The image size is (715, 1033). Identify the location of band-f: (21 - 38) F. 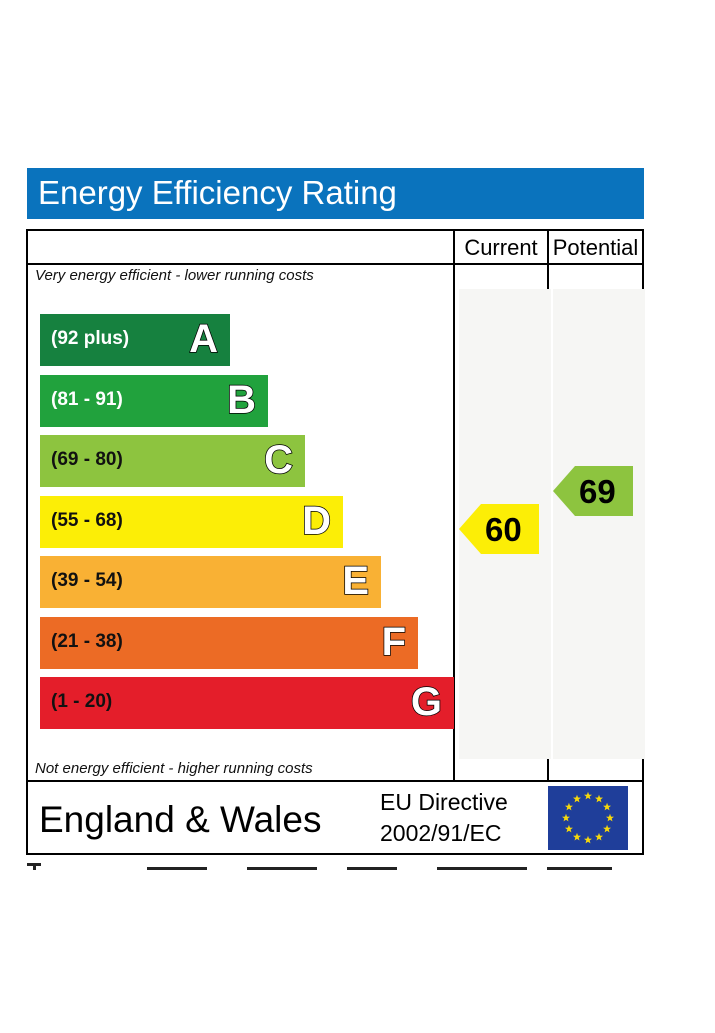
(229, 643).